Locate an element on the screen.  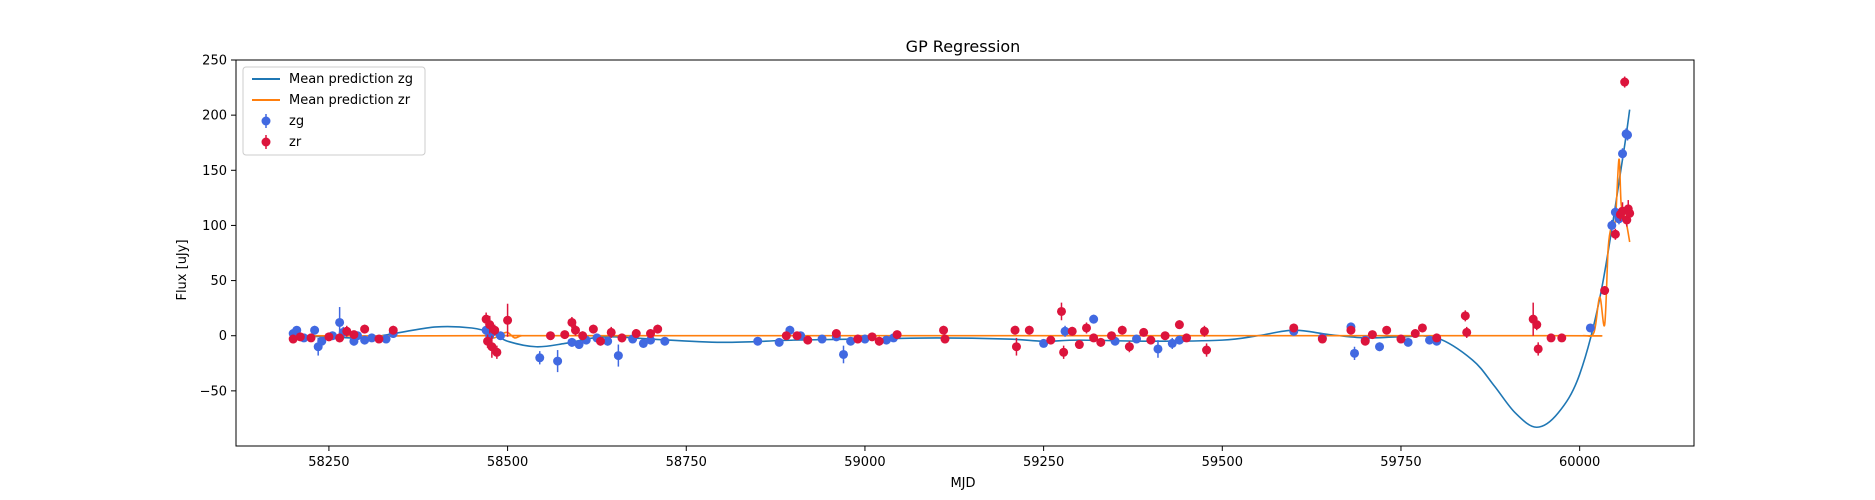
legend-frame is located at coordinates (334, 111).